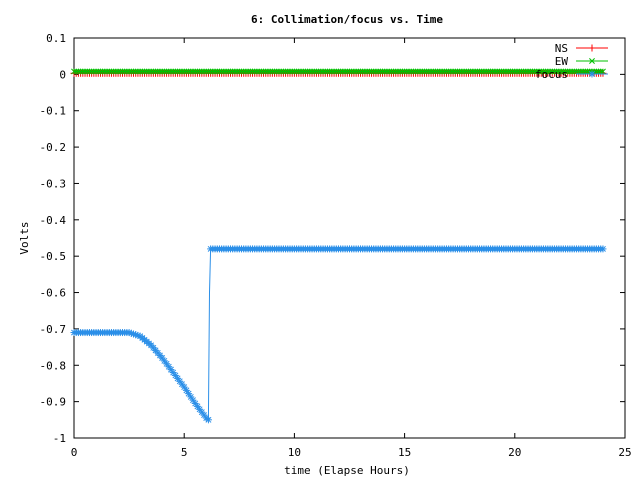  I want to click on y-tick-label: -0.7, so click(53, 329).